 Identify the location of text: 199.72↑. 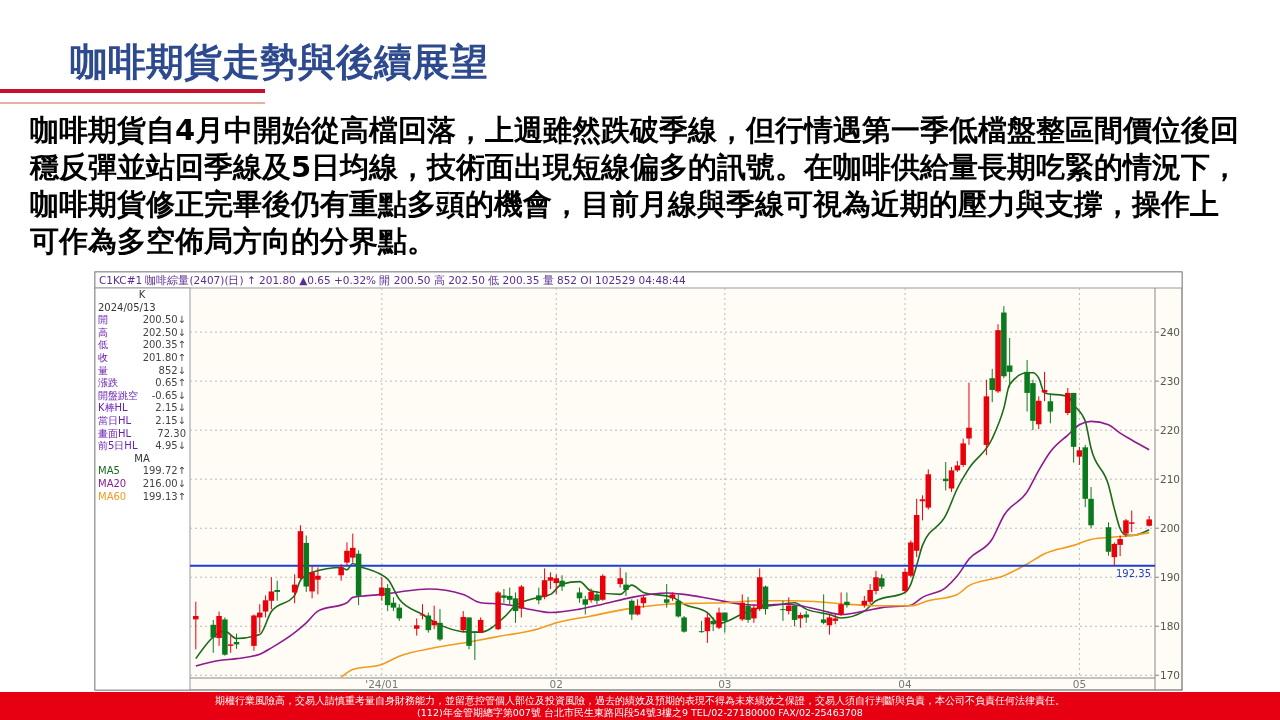
(164, 471).